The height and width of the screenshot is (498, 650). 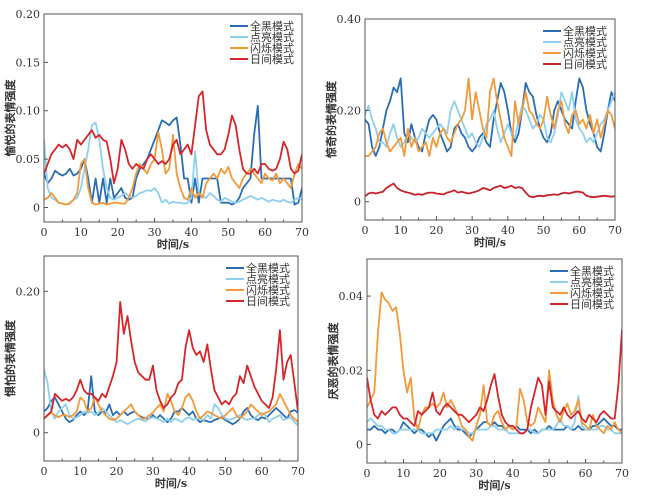 What do you see at coordinates (10, 358) in the screenshot?
I see `y-axis-label: 惧怕的表情强度` at bounding box center [10, 358].